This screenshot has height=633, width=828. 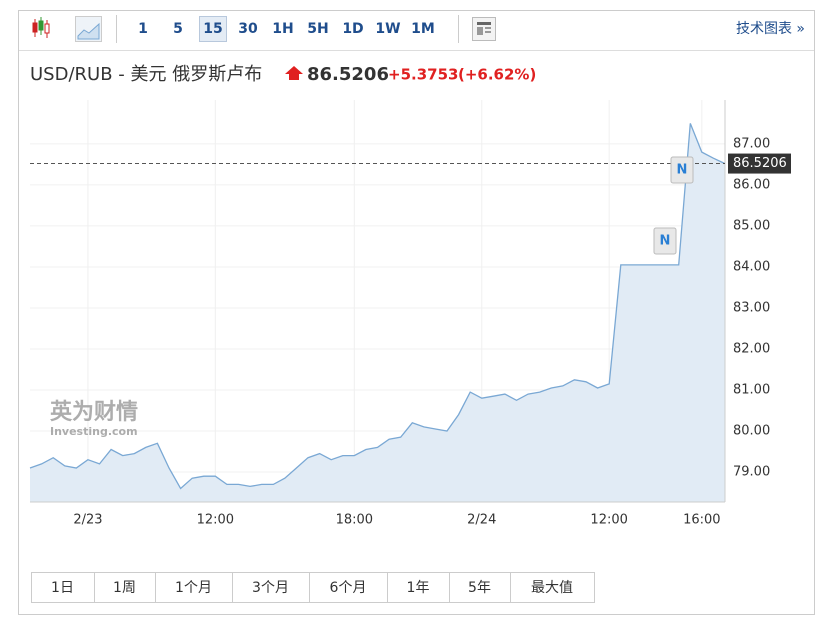 I want to click on chart-title: USD/RUB - 美元 俄罗斯卢布, so click(x=146, y=74).